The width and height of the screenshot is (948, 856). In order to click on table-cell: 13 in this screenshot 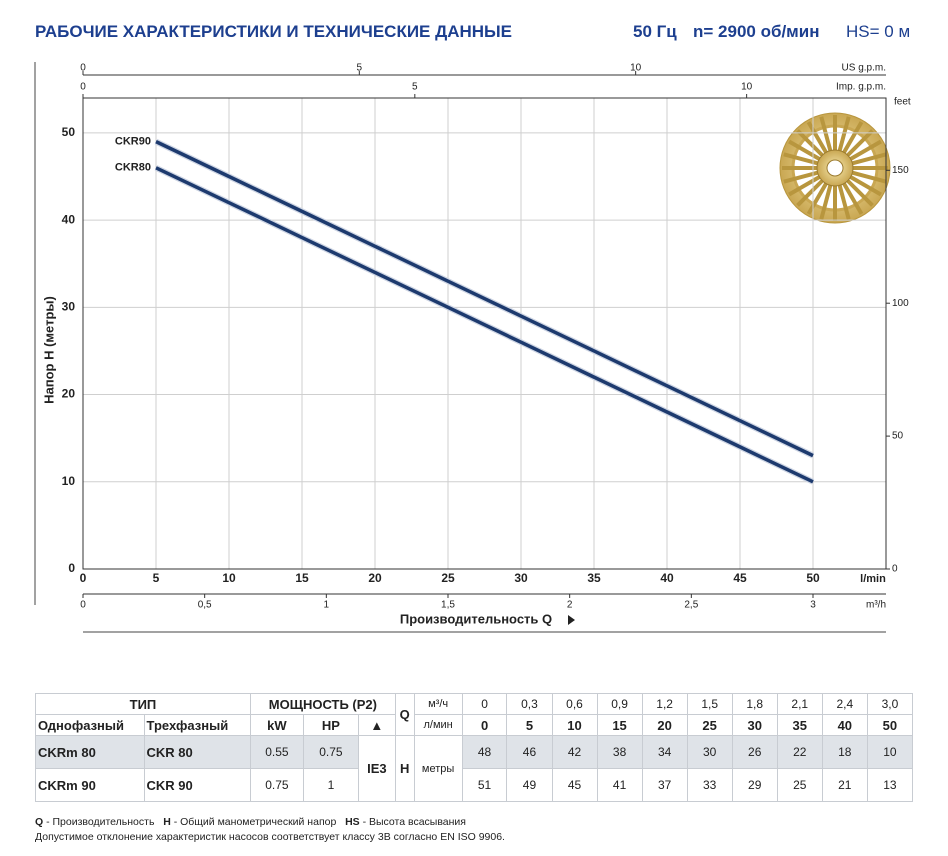, I will do `click(890, 785)`.